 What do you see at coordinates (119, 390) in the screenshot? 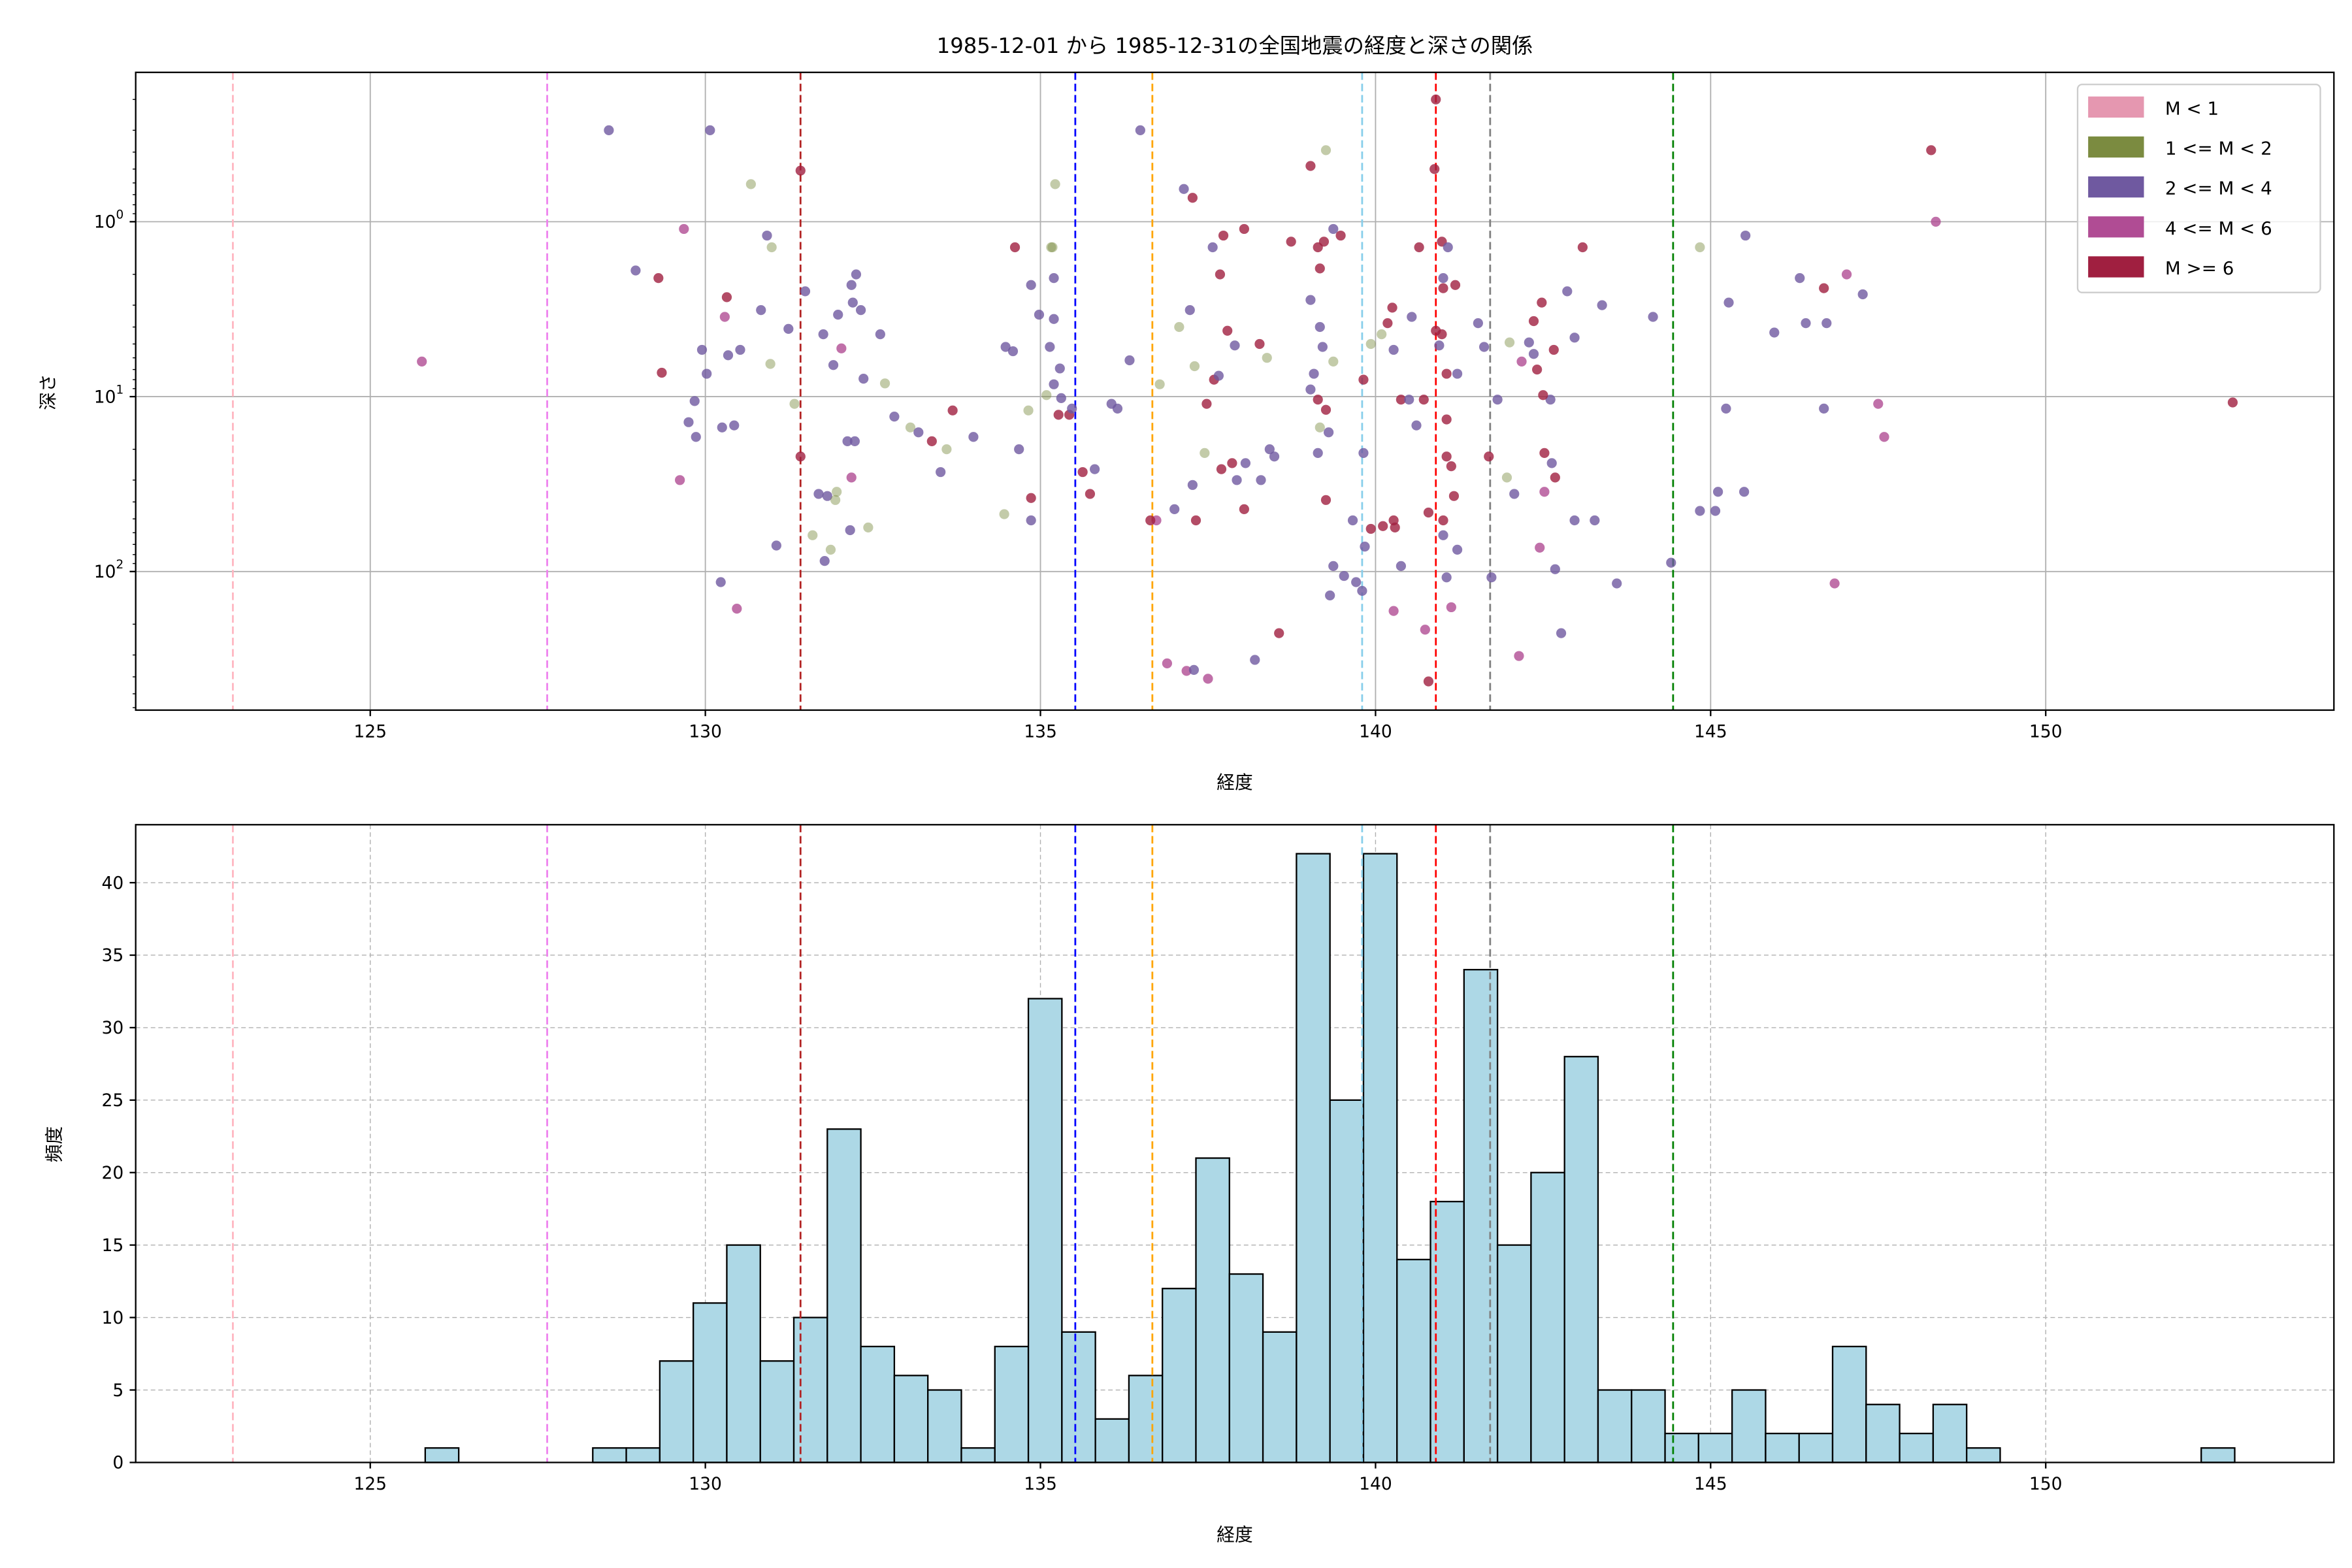
I see `tick-exponent: 1` at bounding box center [119, 390].